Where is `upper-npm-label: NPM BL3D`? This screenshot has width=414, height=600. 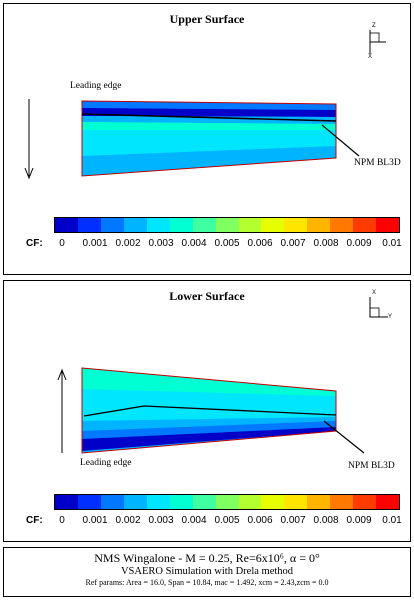
upper-npm-label: NPM BL3D is located at coordinates (377, 163).